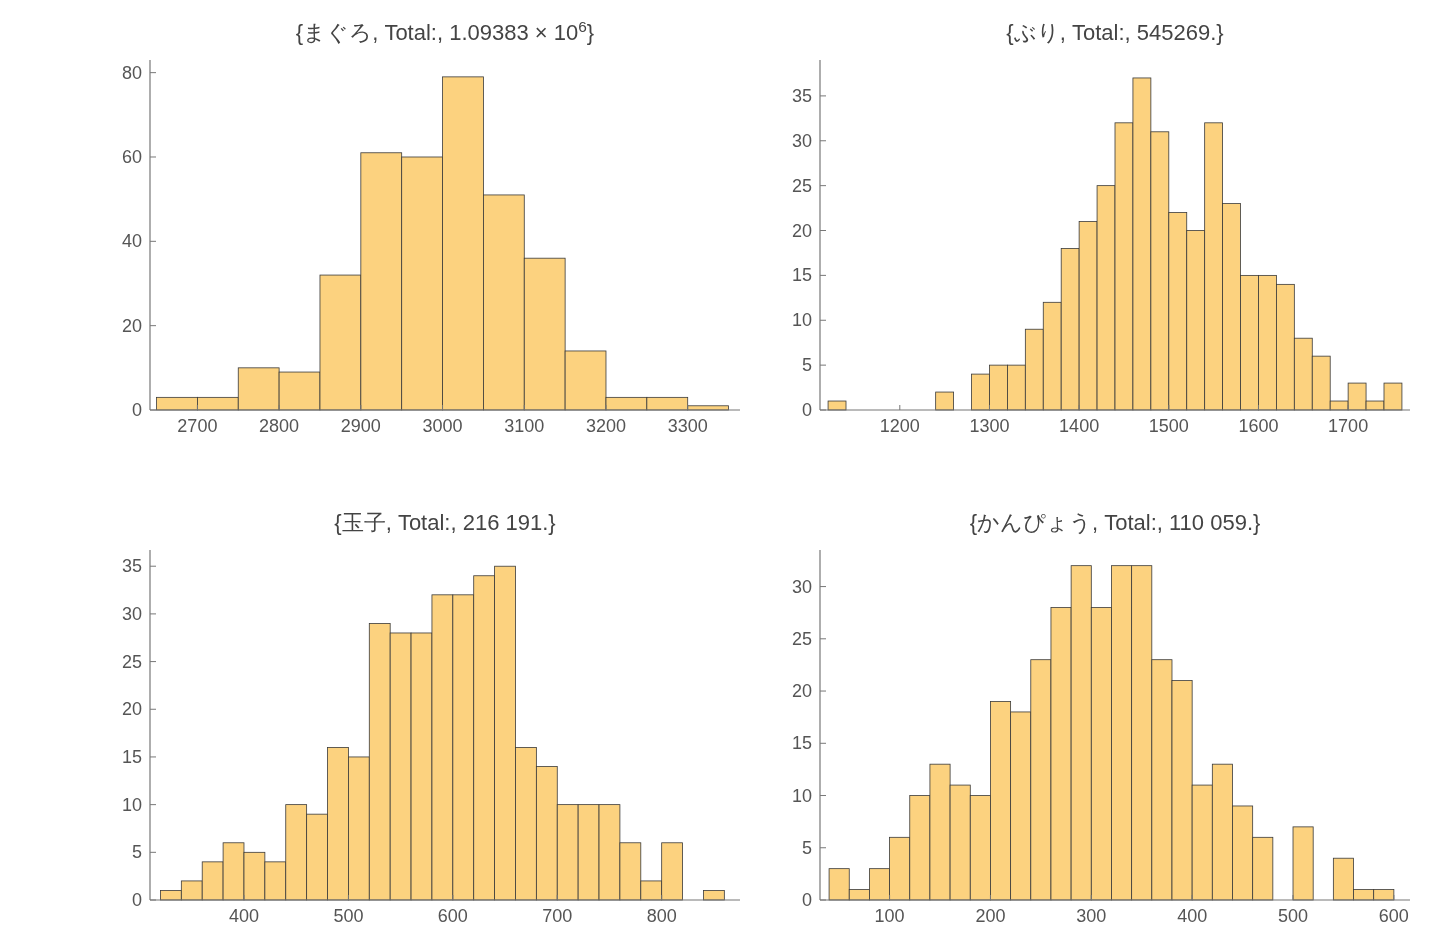 The width and height of the screenshot is (1440, 949). I want to click on x-tick-label: 3000, so click(442, 426).